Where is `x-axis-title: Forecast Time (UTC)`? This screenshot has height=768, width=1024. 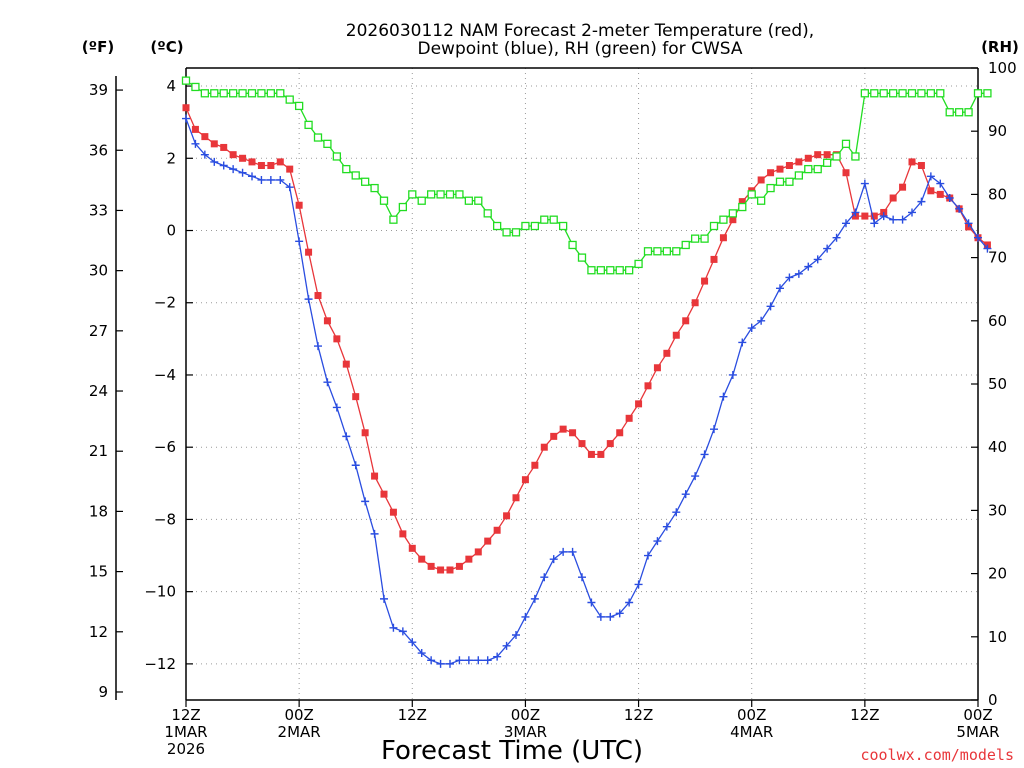 x-axis-title: Forecast Time (UTC) is located at coordinates (512, 751).